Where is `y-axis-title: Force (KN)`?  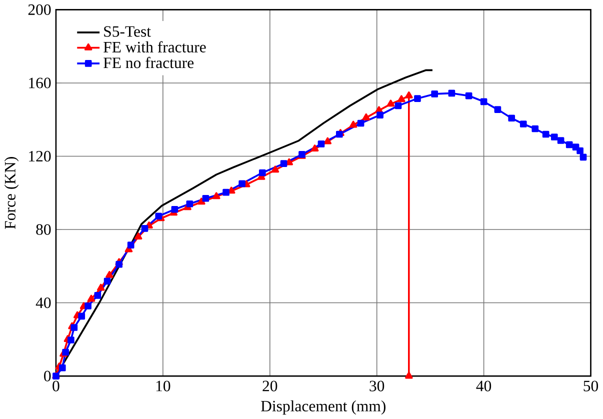
y-axis-title: Force (KN) is located at coordinates (11, 193).